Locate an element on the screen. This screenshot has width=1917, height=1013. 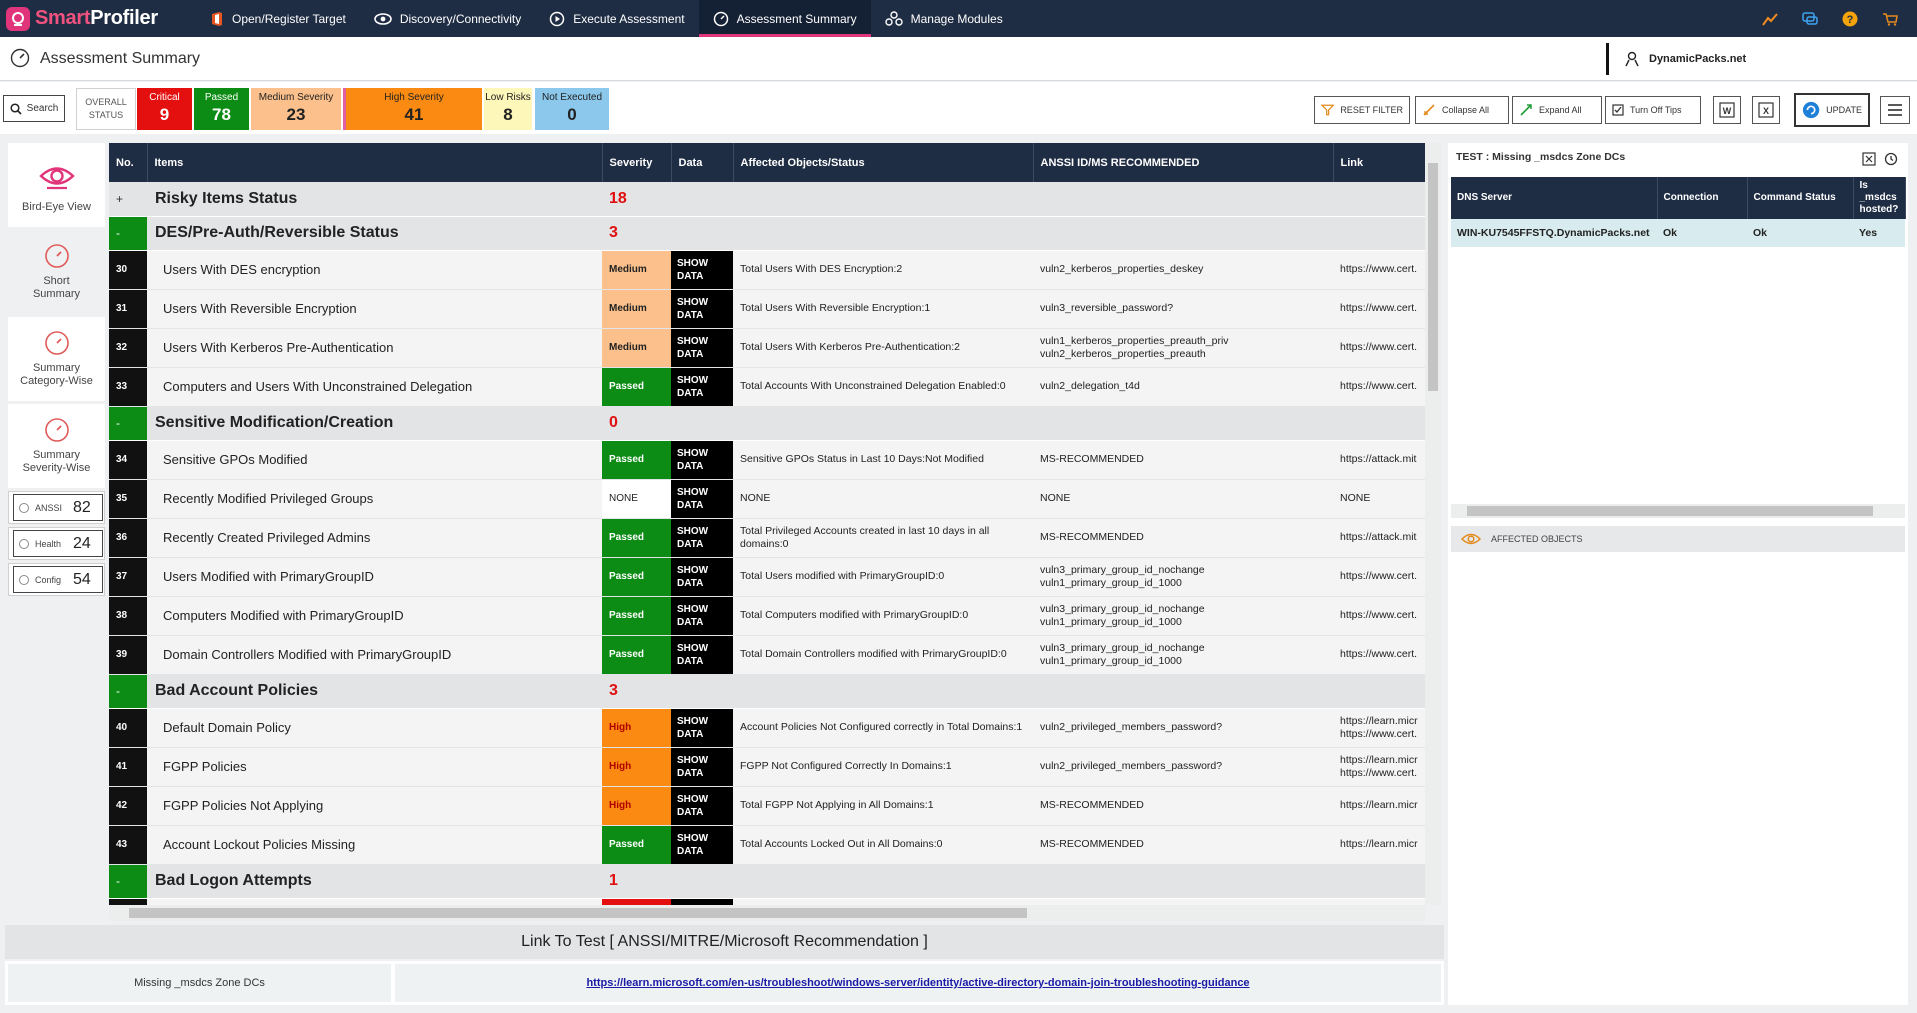
group-row: - Sensitive Modification/Creation 0 is located at coordinates (767, 423).